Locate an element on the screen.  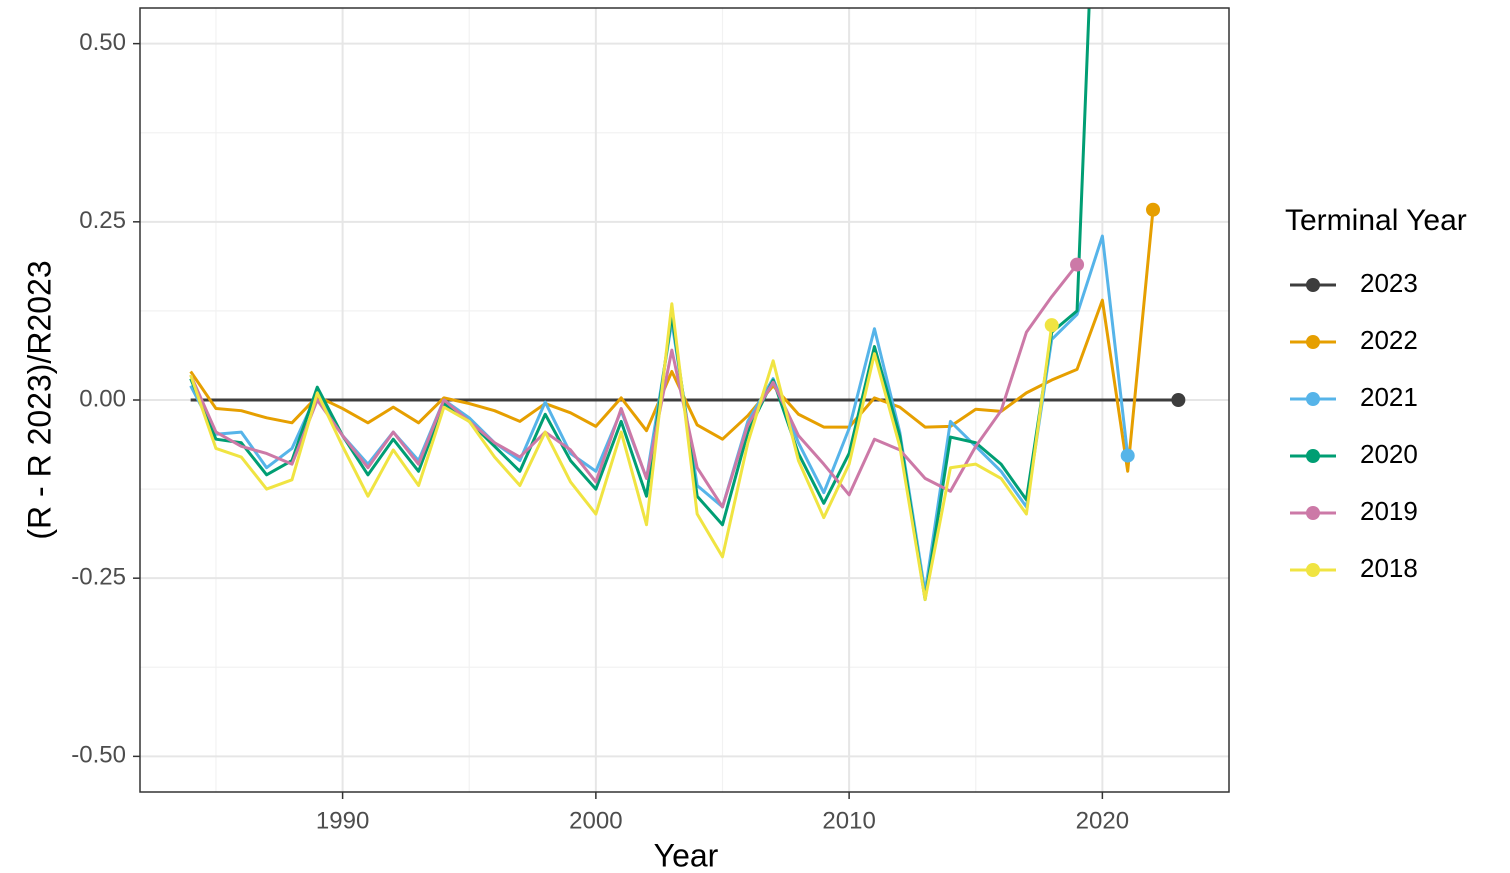
legend-label: 2018 is located at coordinates (1389, 568).